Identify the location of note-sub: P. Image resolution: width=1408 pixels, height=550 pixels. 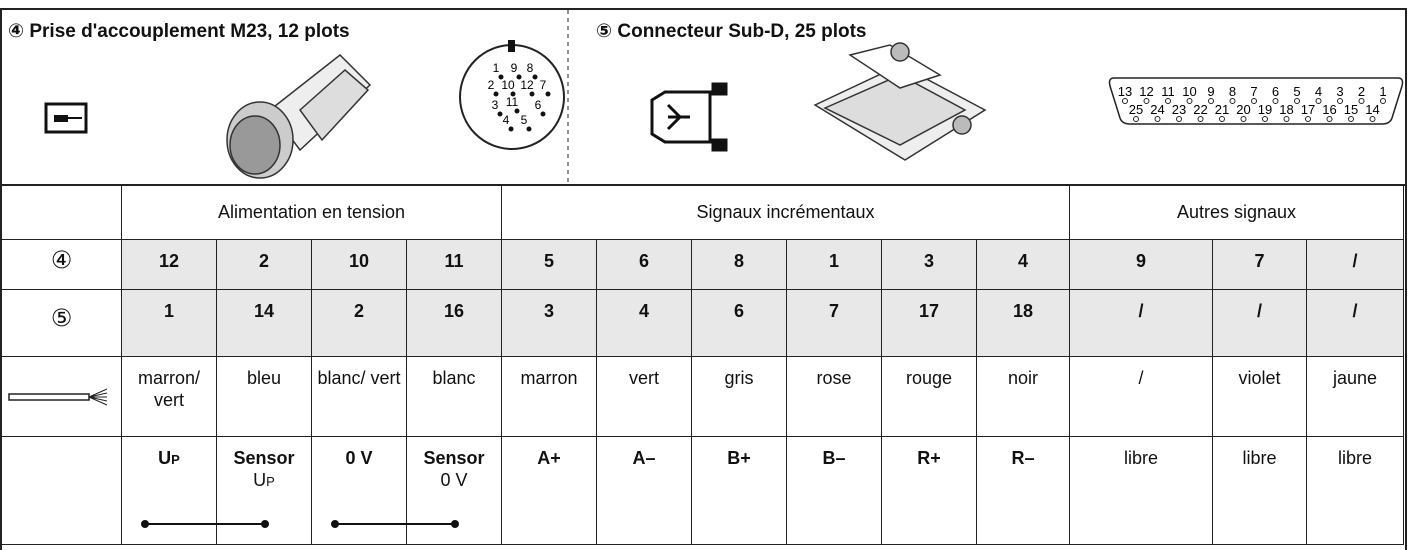
(270, 481).